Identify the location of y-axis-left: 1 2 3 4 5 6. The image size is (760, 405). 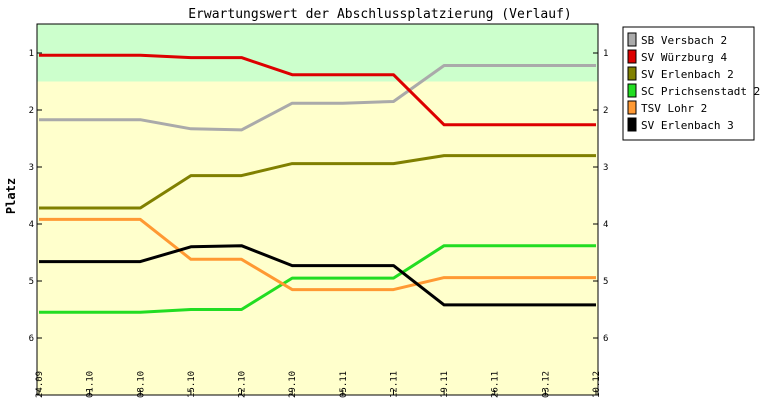
(35, 196).